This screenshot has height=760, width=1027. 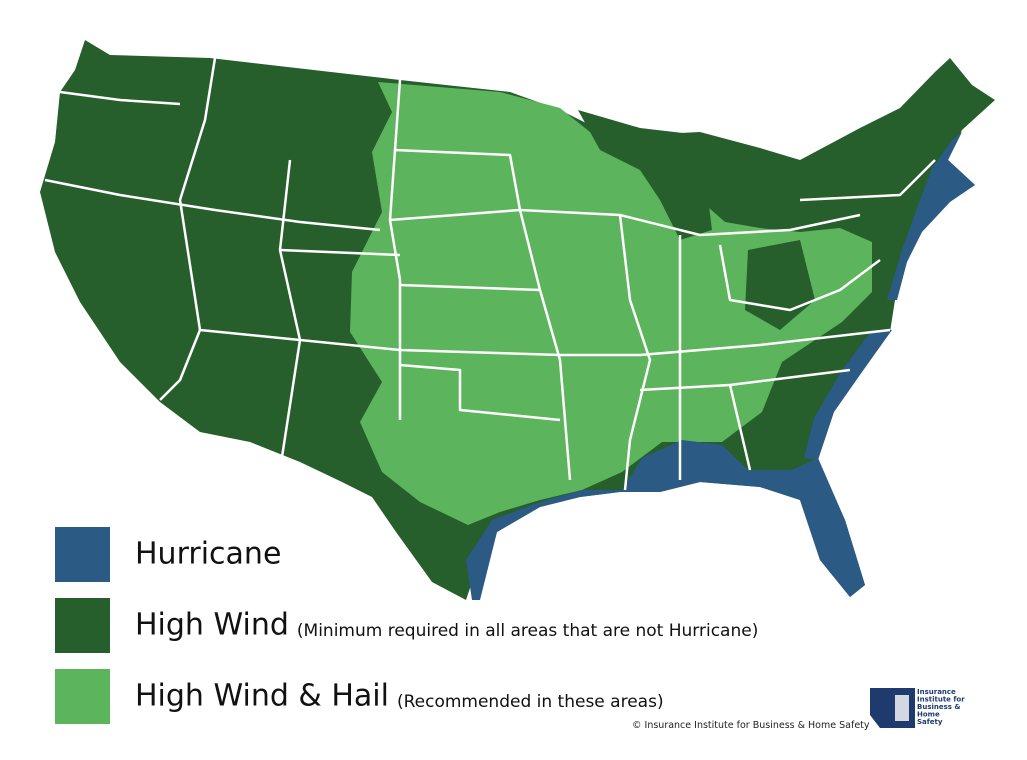 What do you see at coordinates (930, 722) in the screenshot?
I see `logo-line: Safety` at bounding box center [930, 722].